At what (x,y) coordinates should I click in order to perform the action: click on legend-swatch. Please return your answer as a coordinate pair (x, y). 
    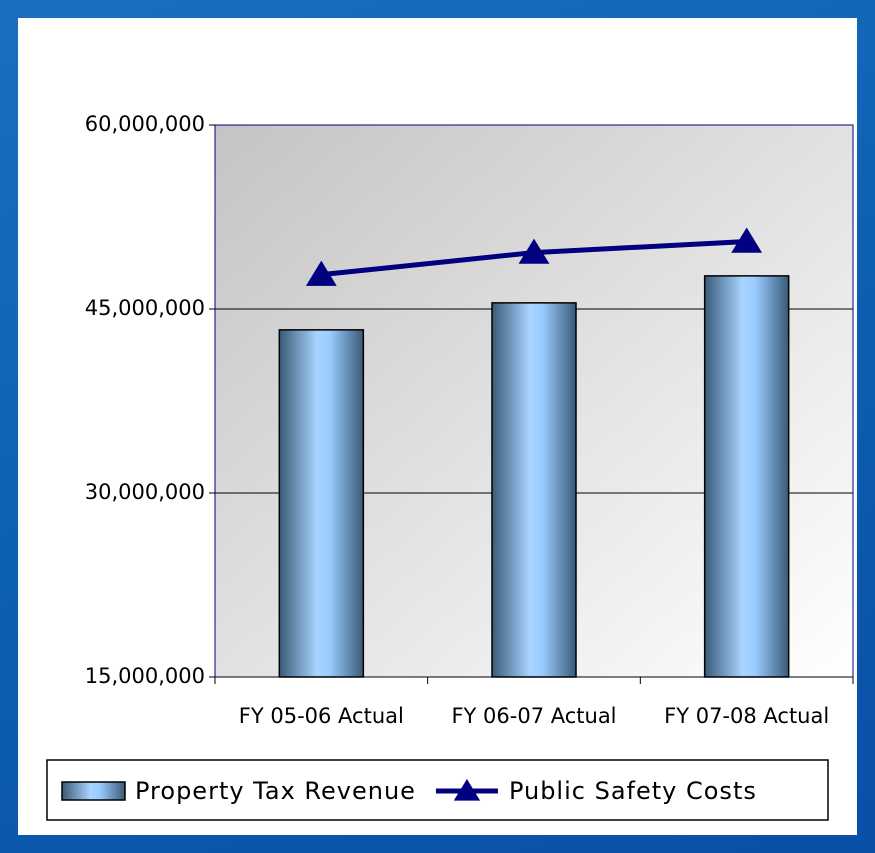
    Looking at the image, I should click on (93, 791).